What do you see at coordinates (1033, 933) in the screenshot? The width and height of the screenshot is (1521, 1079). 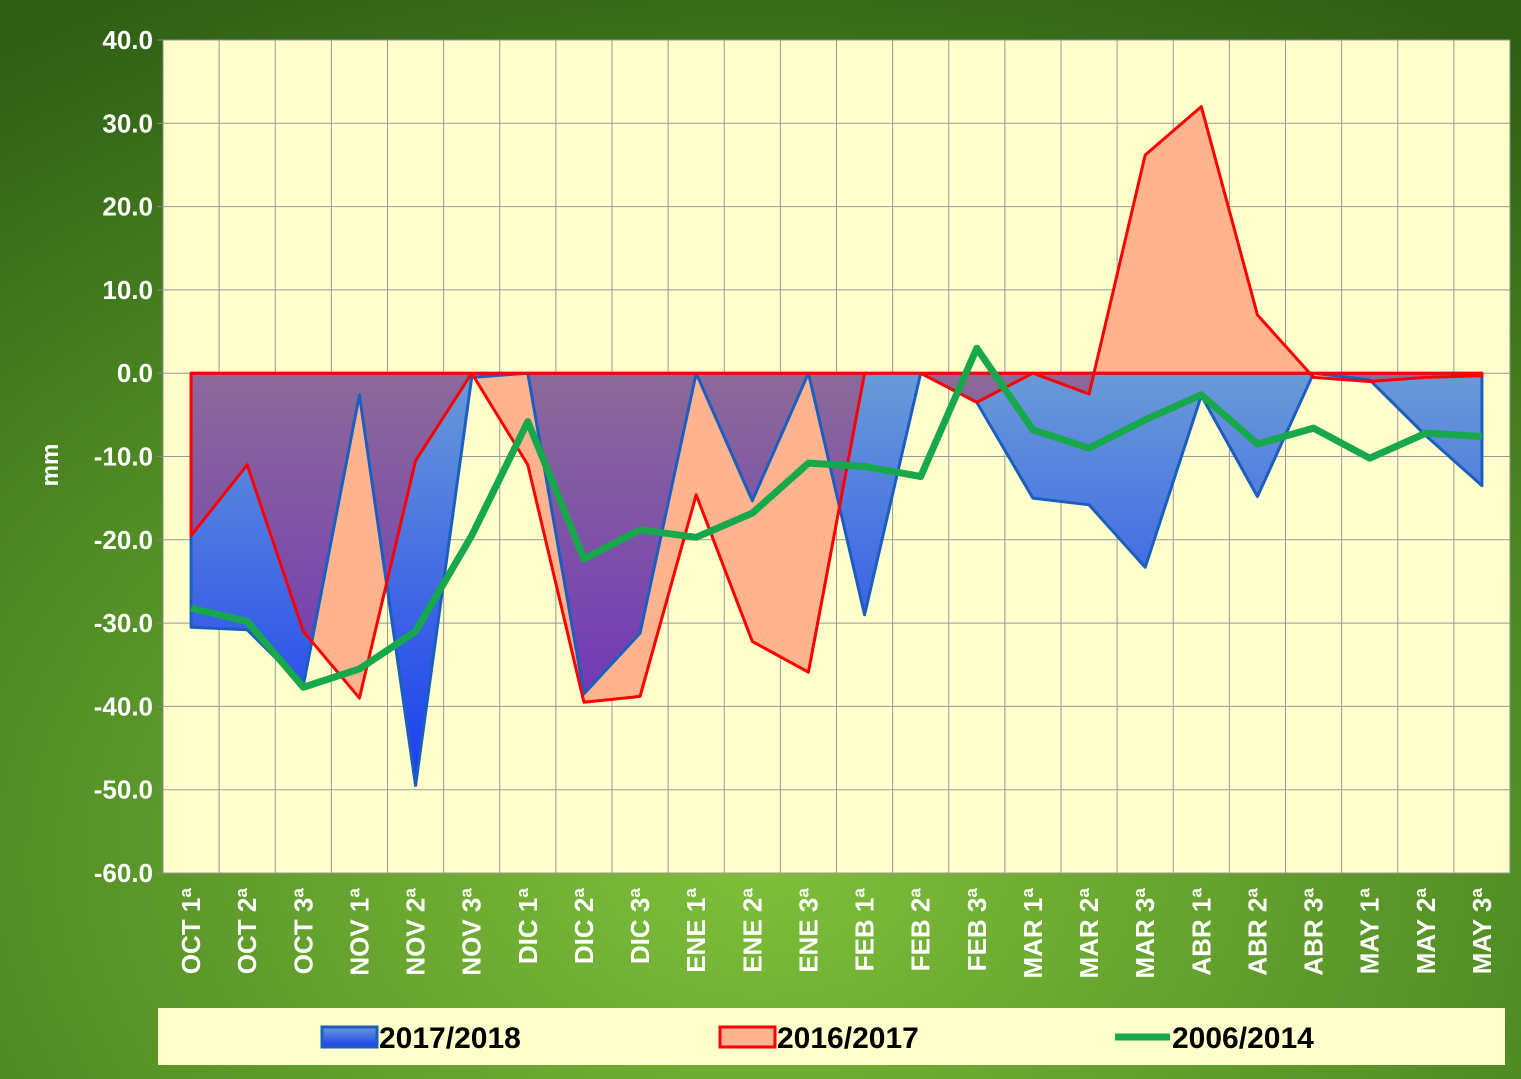 I see `x-tick-label: MAR 1ª` at bounding box center [1033, 933].